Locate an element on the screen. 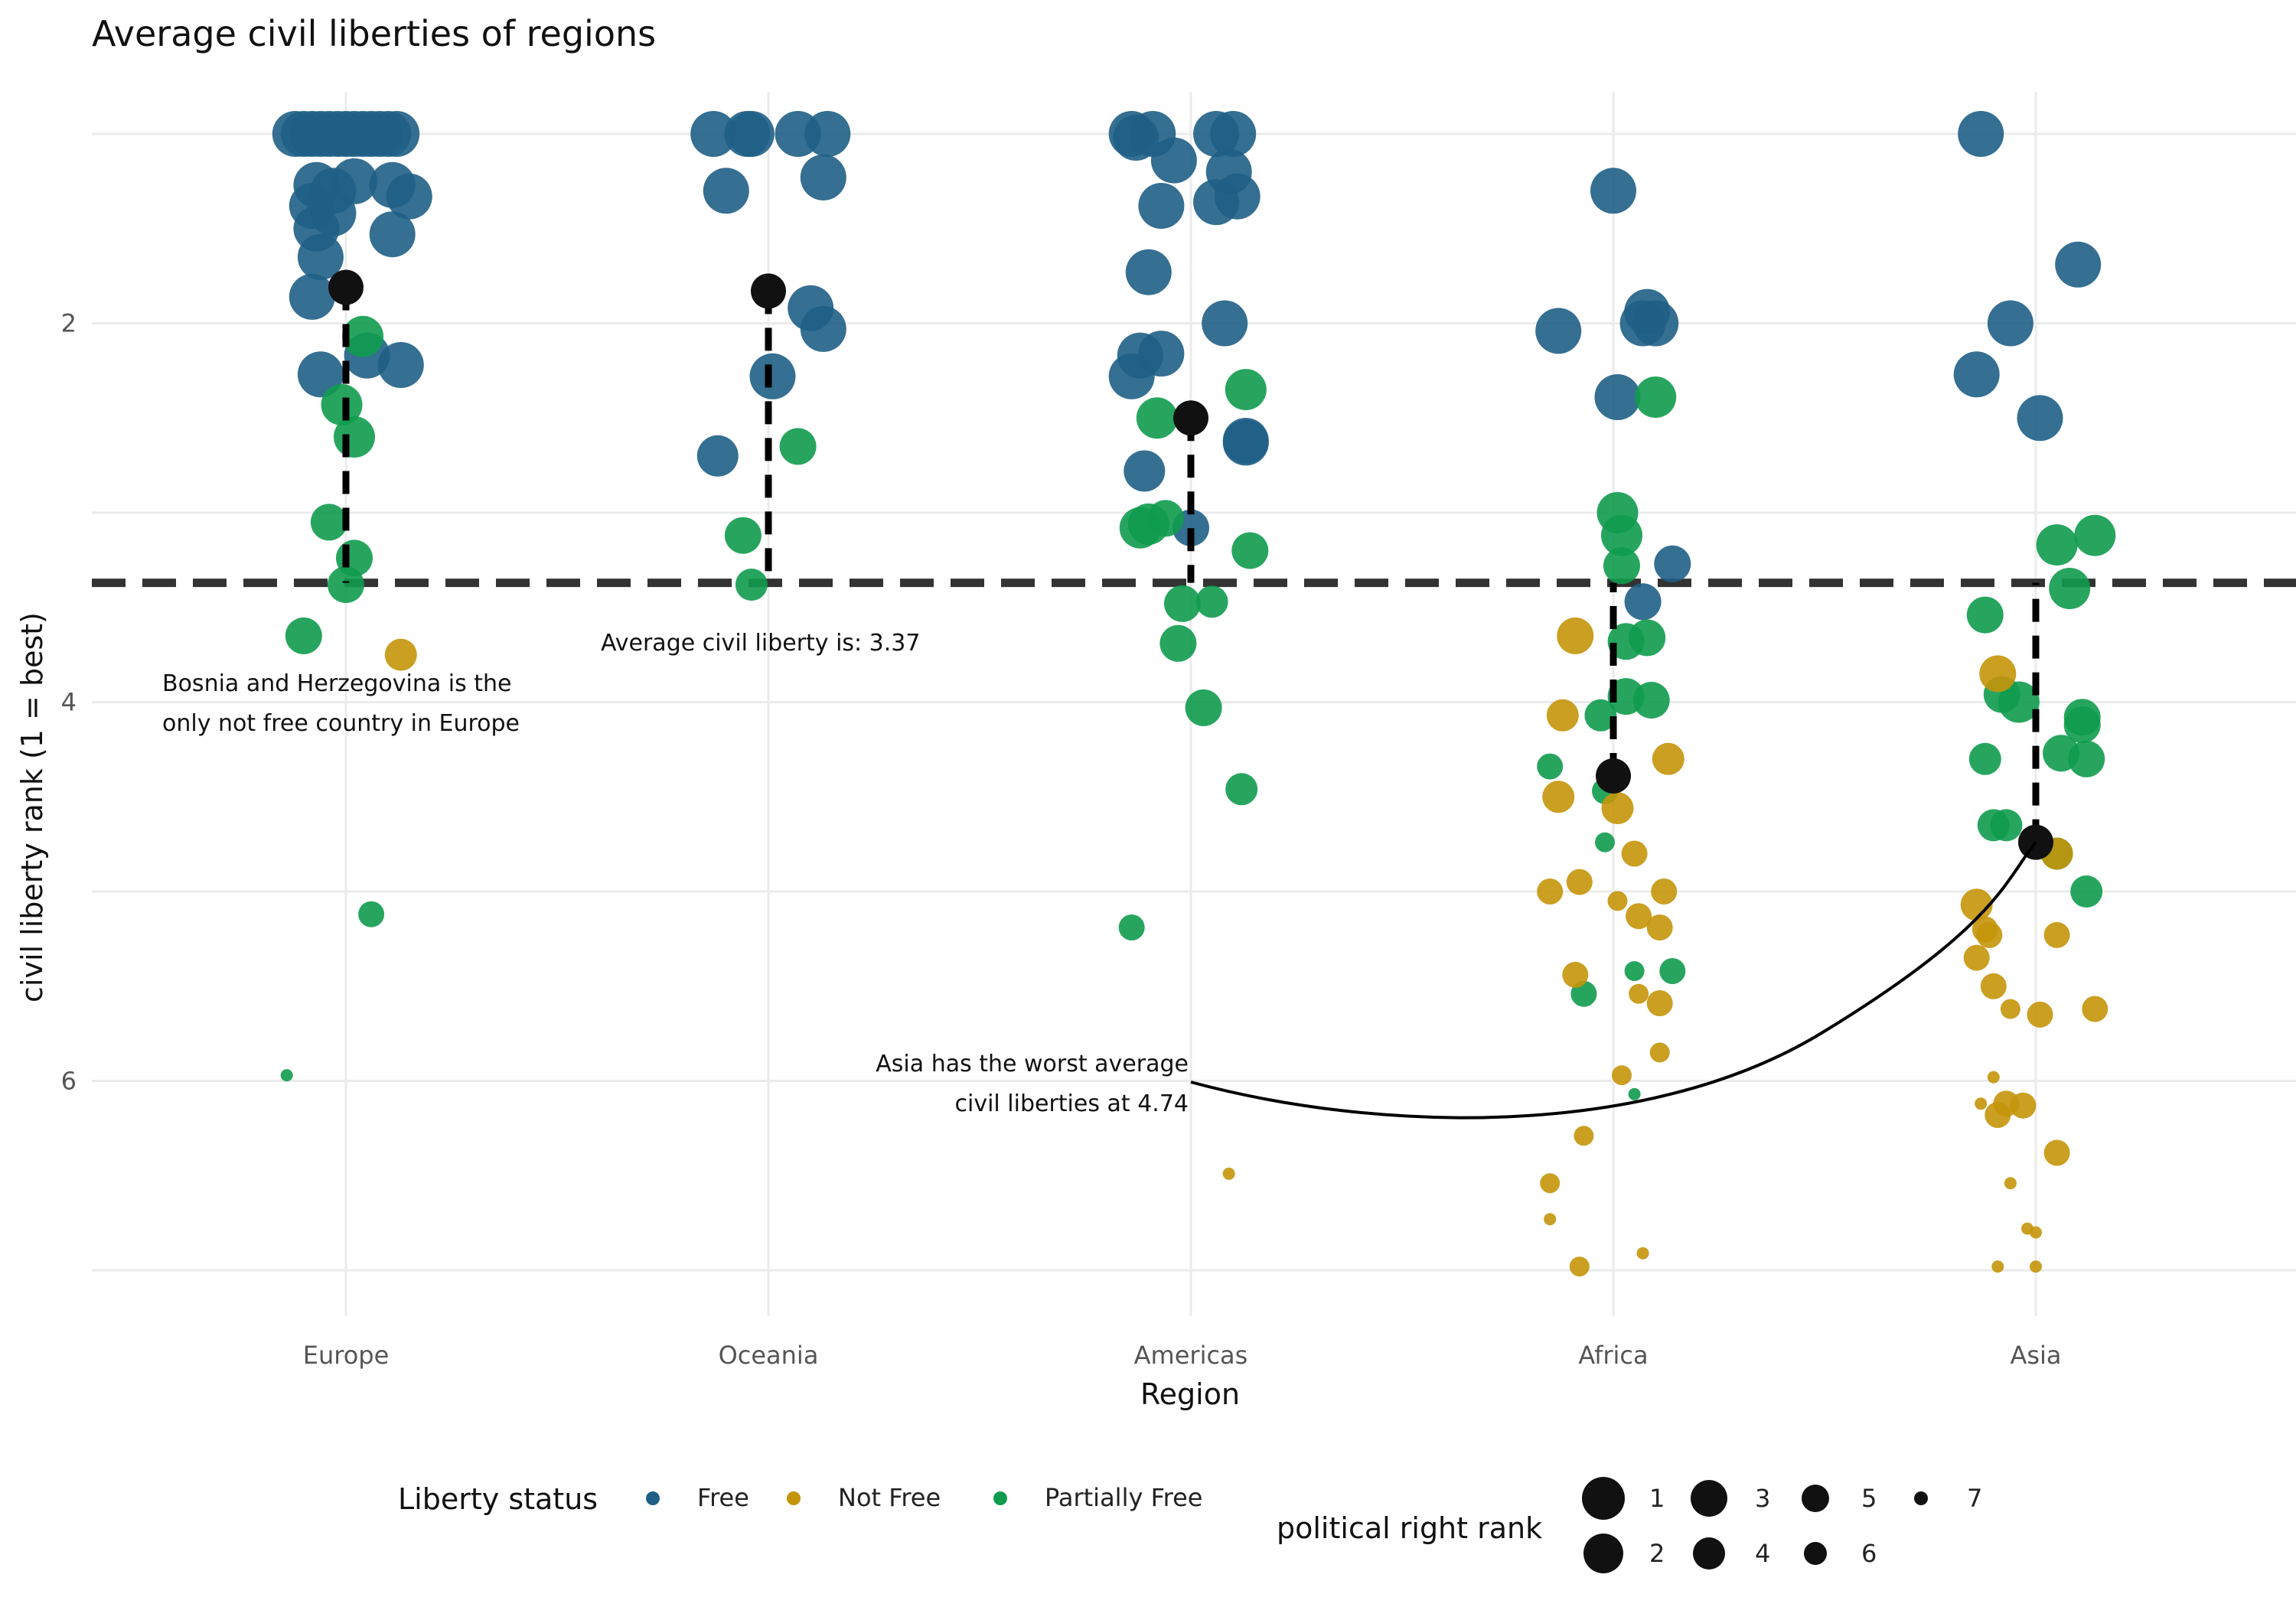 The width and height of the screenshot is (2296, 1607). legend-size-label: 1 is located at coordinates (1657, 1498).